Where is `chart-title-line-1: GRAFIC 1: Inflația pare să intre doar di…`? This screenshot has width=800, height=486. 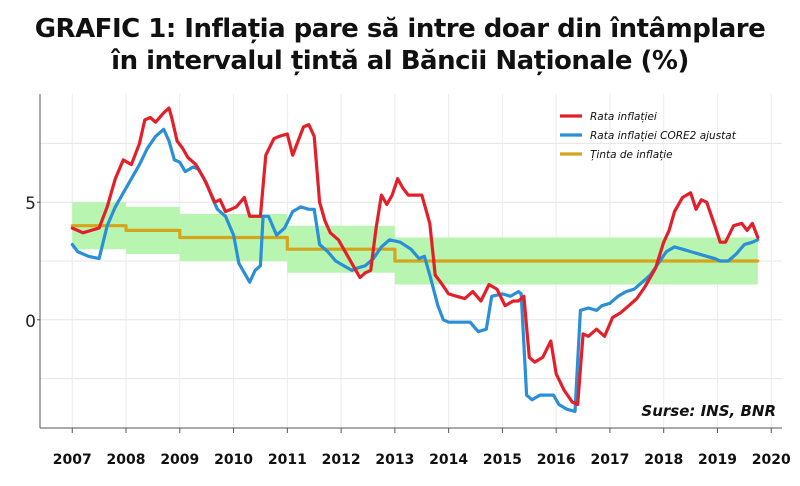
chart-title-line-1: GRAFIC 1: Inflația pare să intre doar di… is located at coordinates (400, 29).